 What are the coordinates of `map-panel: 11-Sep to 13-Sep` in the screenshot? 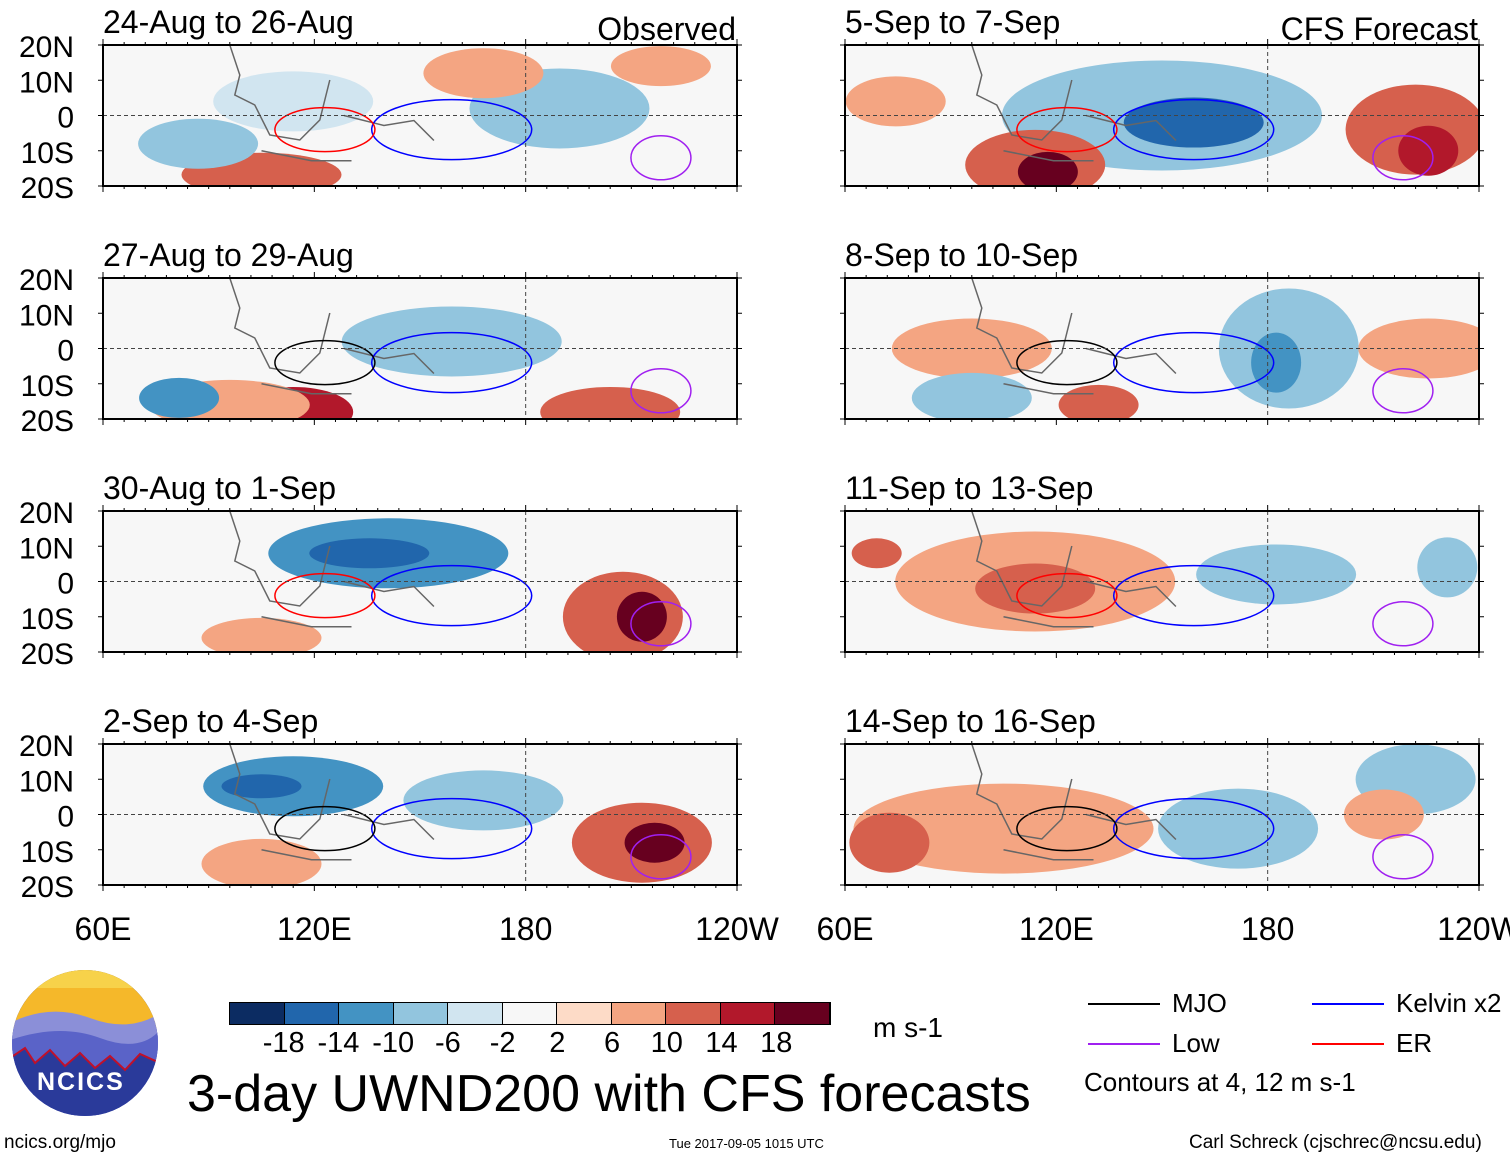 It's located at (1162, 564).